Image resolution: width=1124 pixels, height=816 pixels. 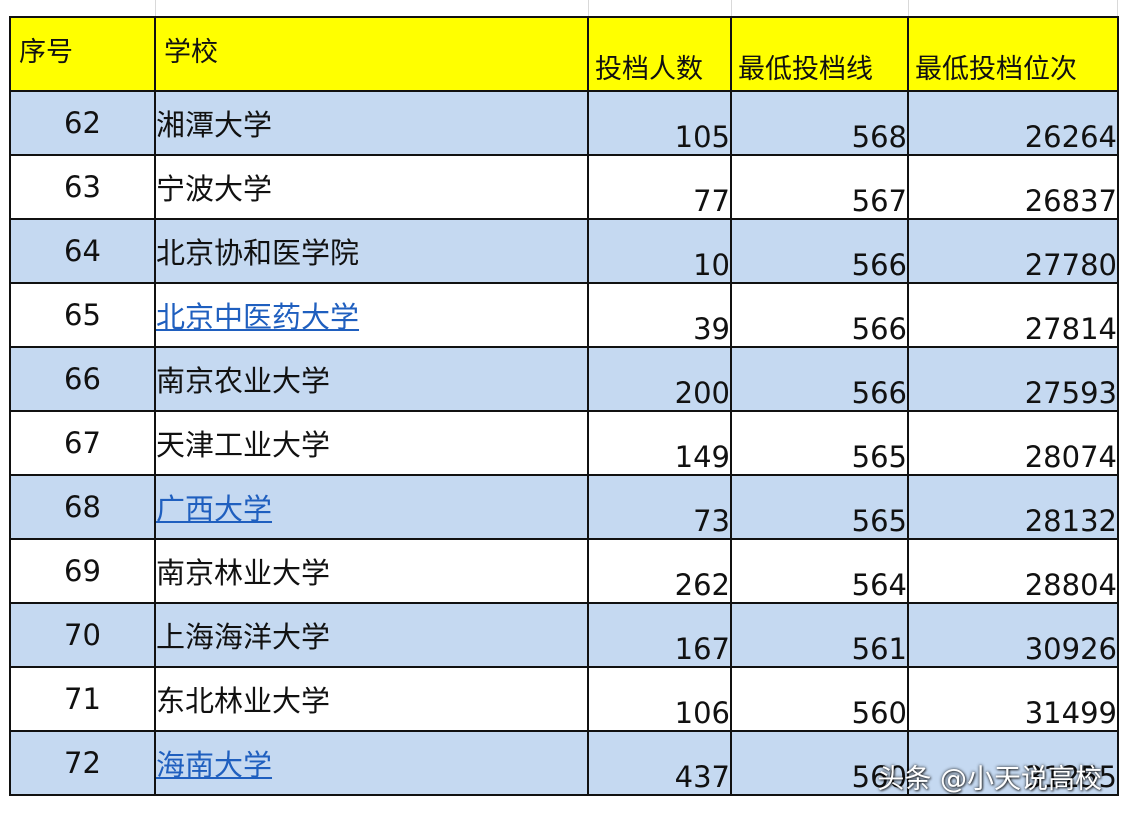 I want to click on cell-count: 77, so click(x=659, y=187).